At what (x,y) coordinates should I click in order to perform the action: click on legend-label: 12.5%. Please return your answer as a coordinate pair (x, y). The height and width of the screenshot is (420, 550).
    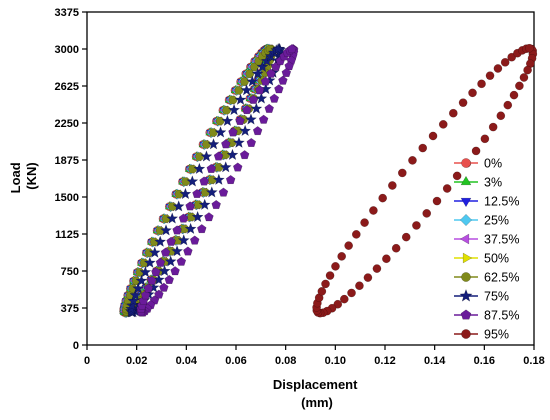
    Looking at the image, I should click on (501, 202).